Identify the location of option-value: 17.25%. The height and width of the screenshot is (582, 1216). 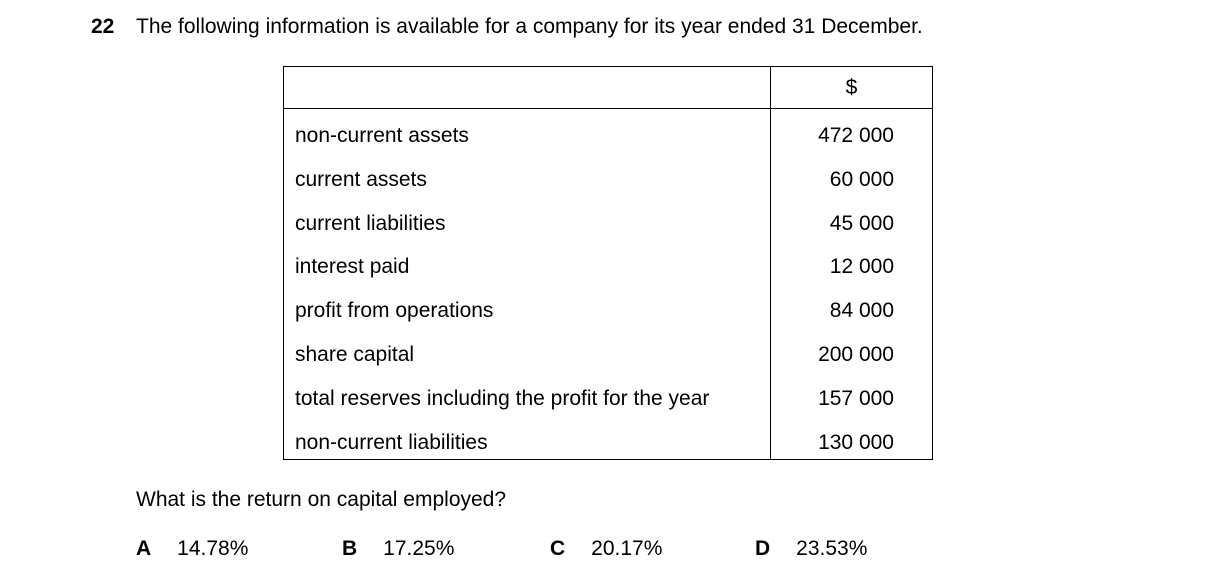
(419, 548).